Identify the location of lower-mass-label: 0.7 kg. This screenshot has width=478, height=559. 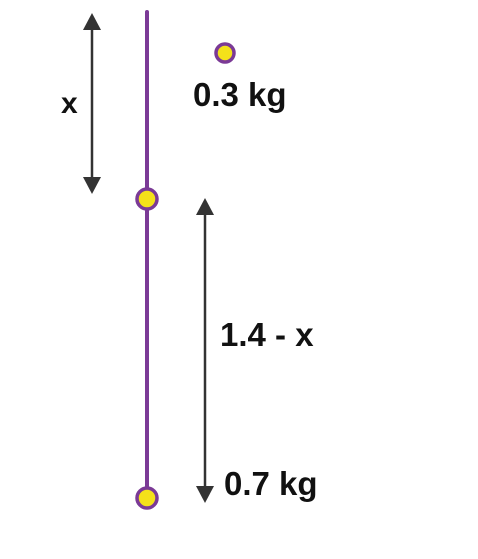
(271, 483).